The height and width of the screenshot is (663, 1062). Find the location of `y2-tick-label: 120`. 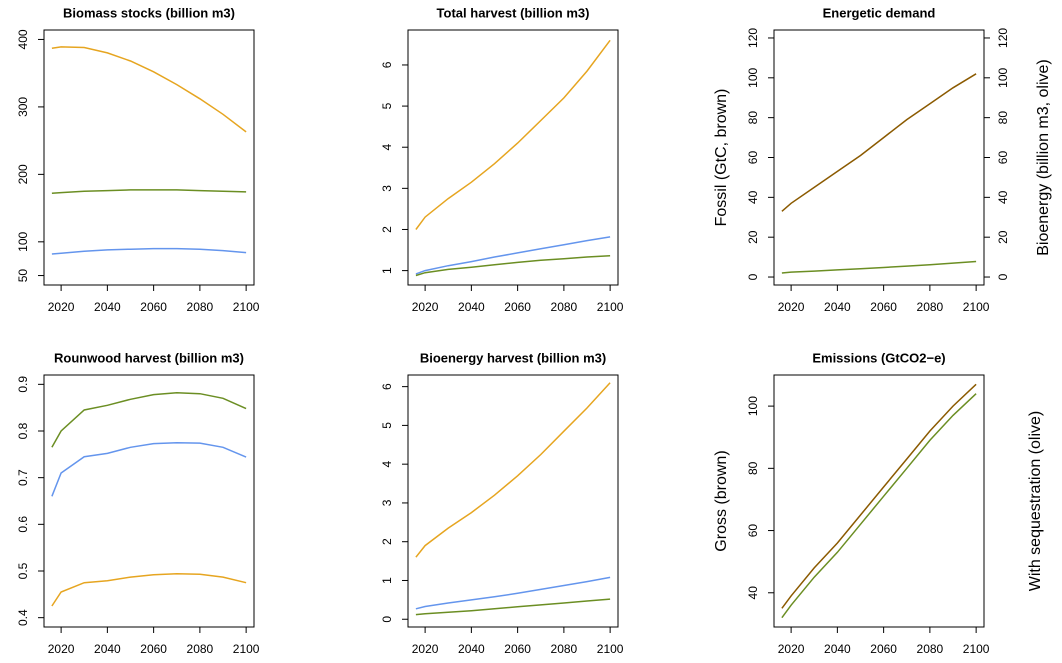

y2-tick-label: 120 is located at coordinates (1003, 38).